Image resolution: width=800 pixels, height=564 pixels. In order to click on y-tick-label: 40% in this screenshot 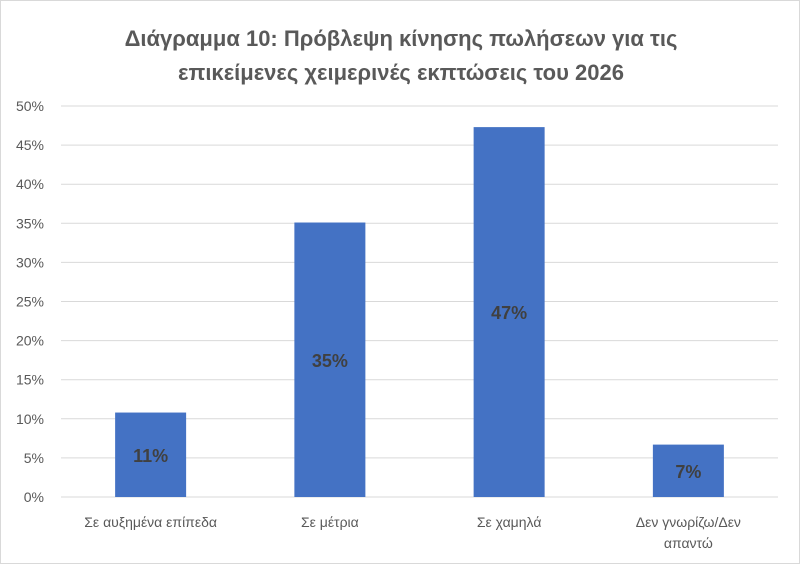, I will do `click(30, 184)`.